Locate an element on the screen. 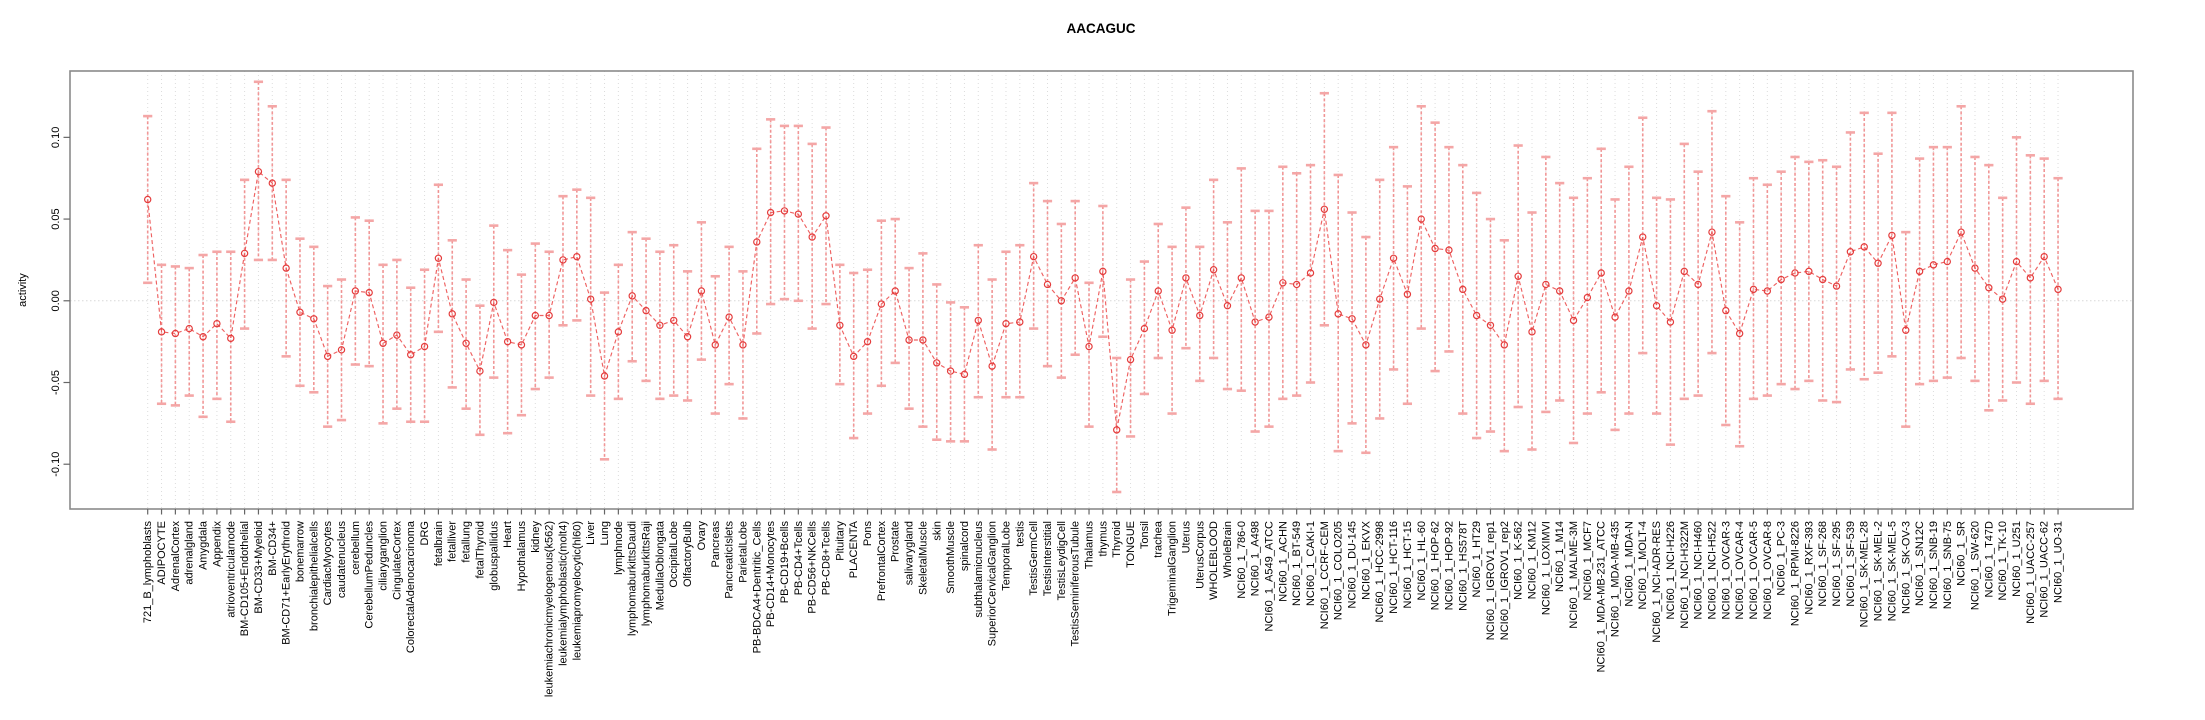  category-tick-label: fetalbrain is located at coordinates (439, 543).